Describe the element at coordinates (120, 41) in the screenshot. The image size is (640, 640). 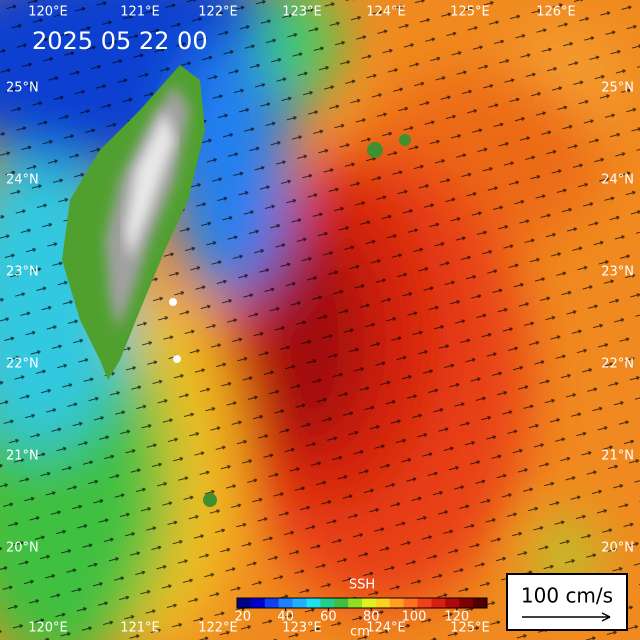
I see `map-title: 2025 05 22 00` at that location.